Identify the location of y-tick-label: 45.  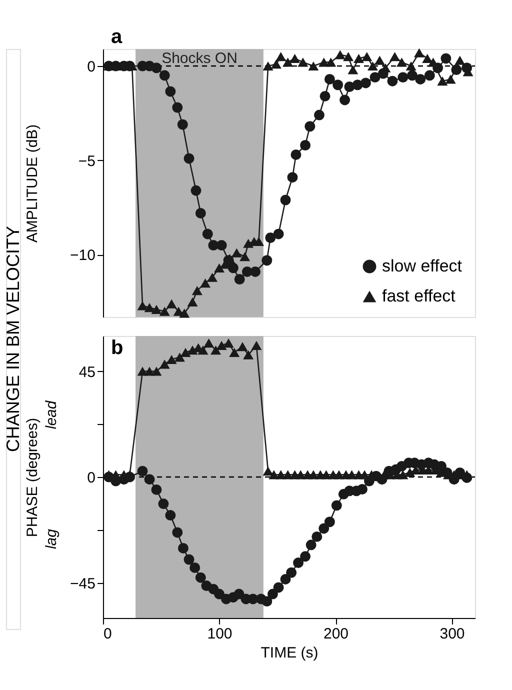
(87, 372).